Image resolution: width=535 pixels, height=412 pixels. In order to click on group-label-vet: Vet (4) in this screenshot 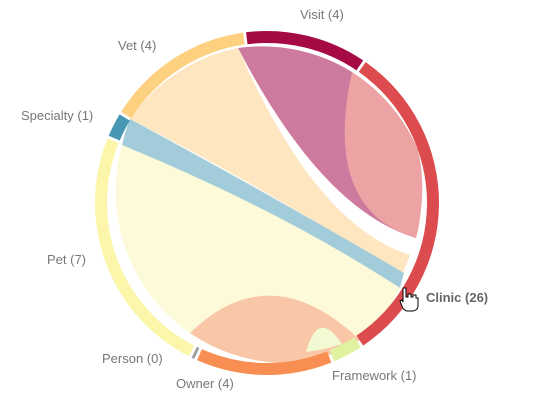, I will do `click(137, 45)`.